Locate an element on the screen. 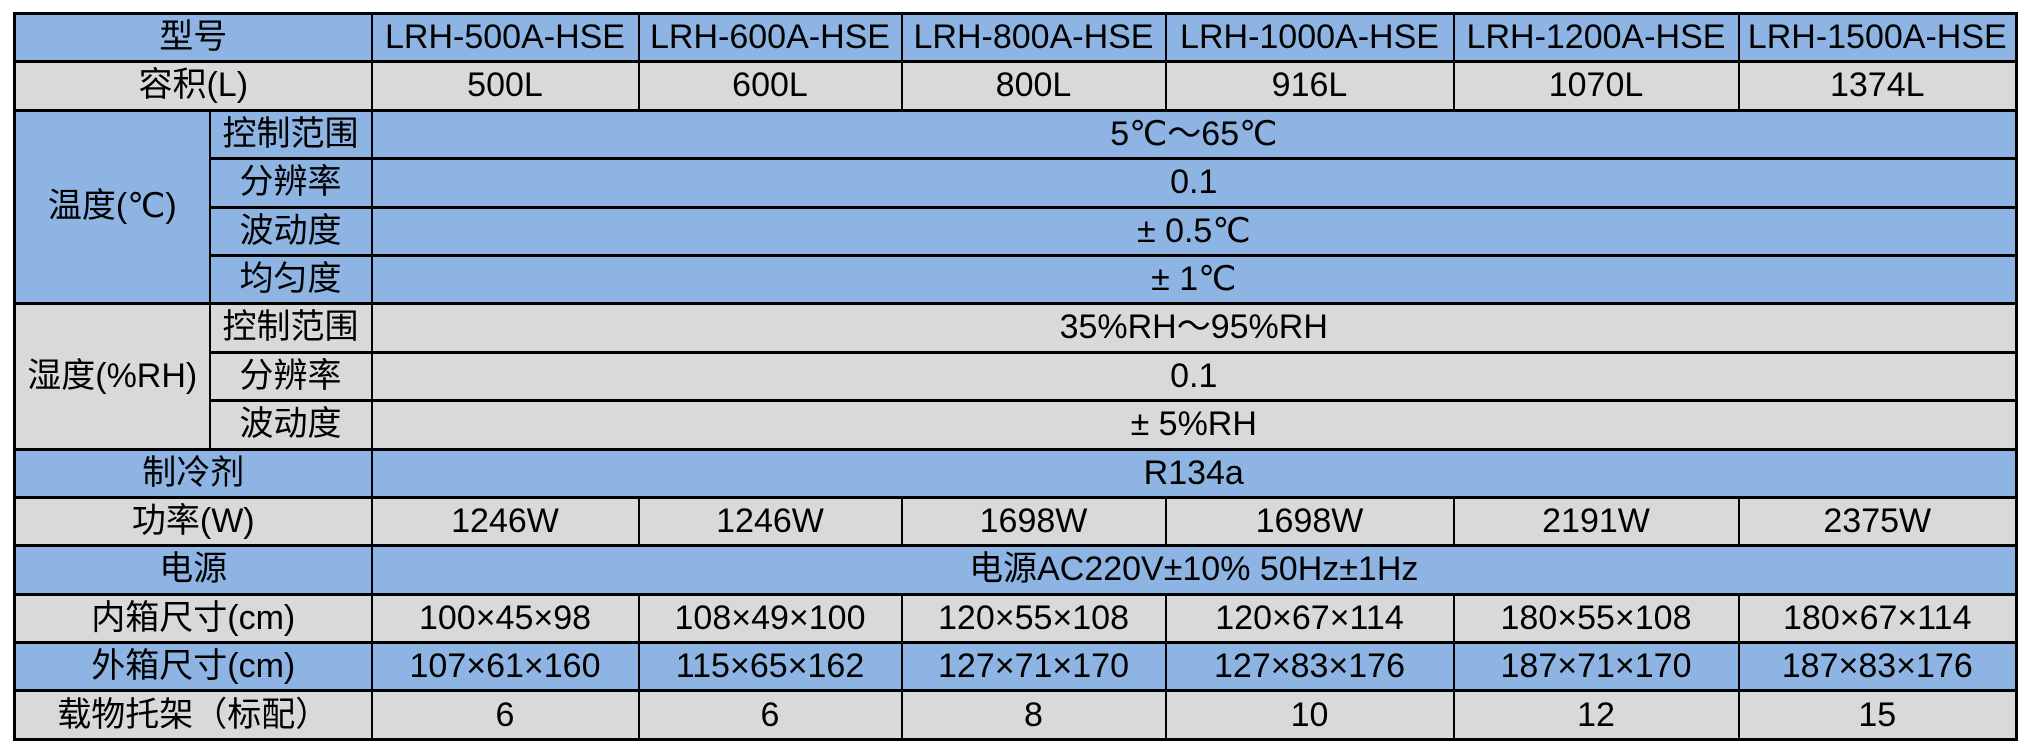 The width and height of the screenshot is (2040, 752). shelves-value-cell: 15 is located at coordinates (1877, 715).